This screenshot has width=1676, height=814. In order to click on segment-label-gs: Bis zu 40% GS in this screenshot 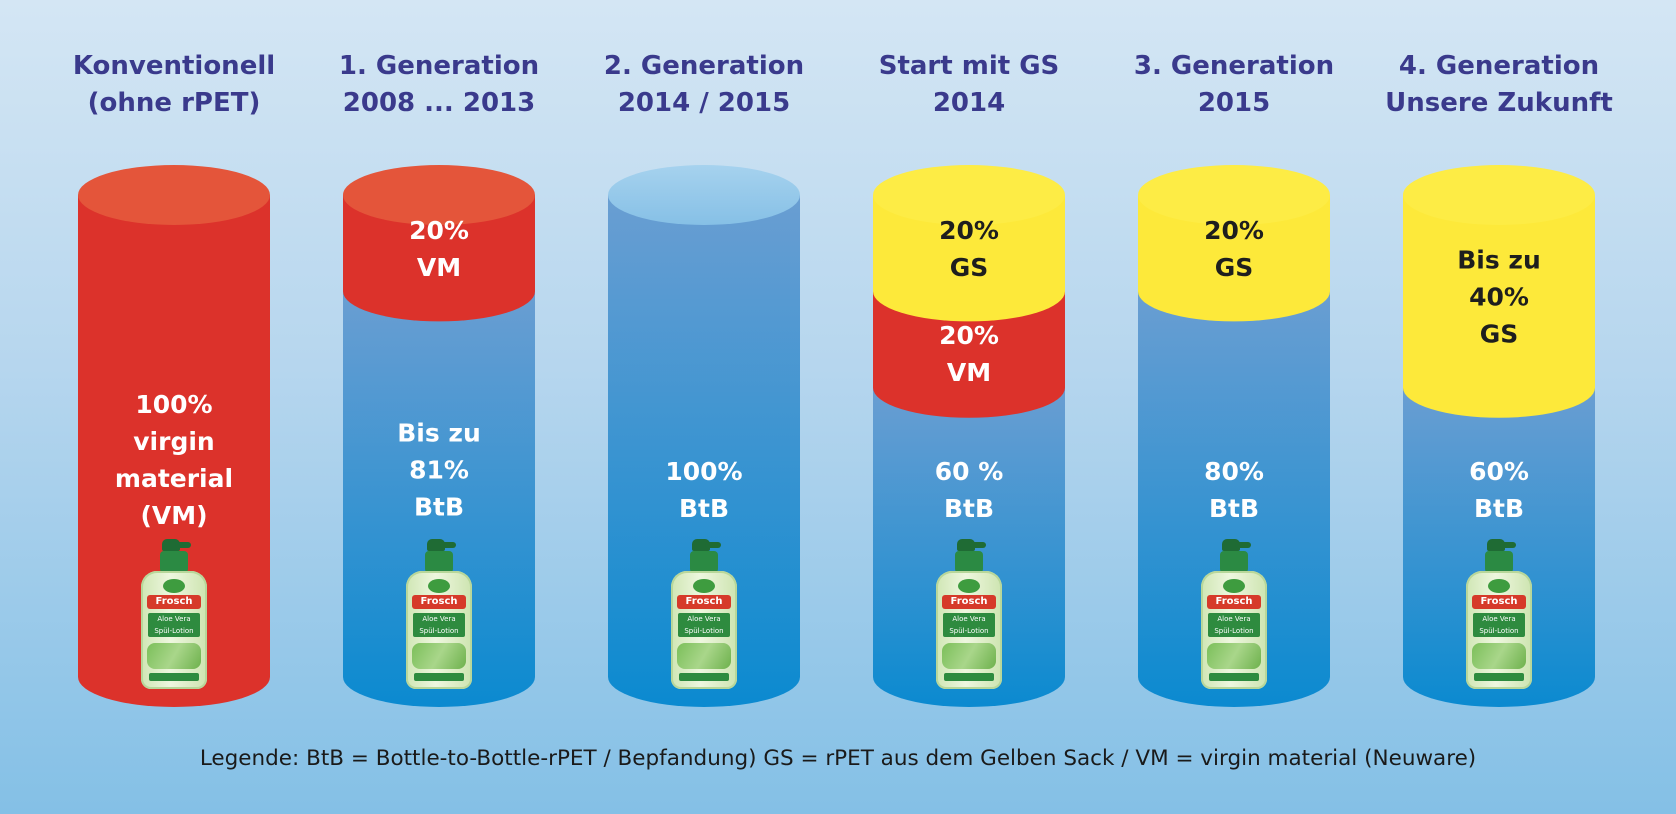, I will do `click(1499, 297)`.